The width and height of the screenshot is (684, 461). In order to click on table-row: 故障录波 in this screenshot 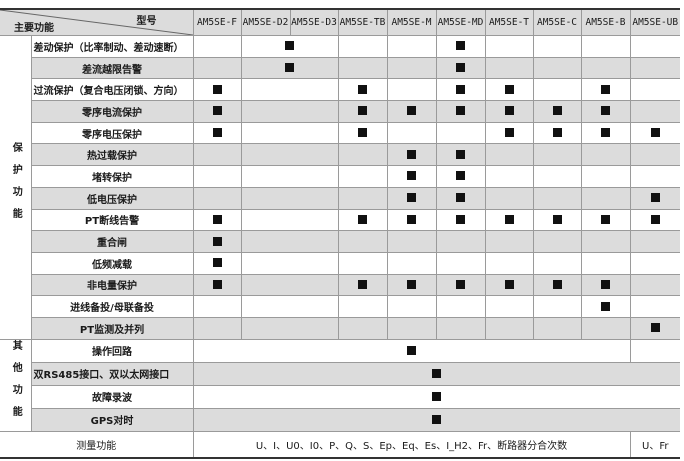, I will do `click(340, 396)`.